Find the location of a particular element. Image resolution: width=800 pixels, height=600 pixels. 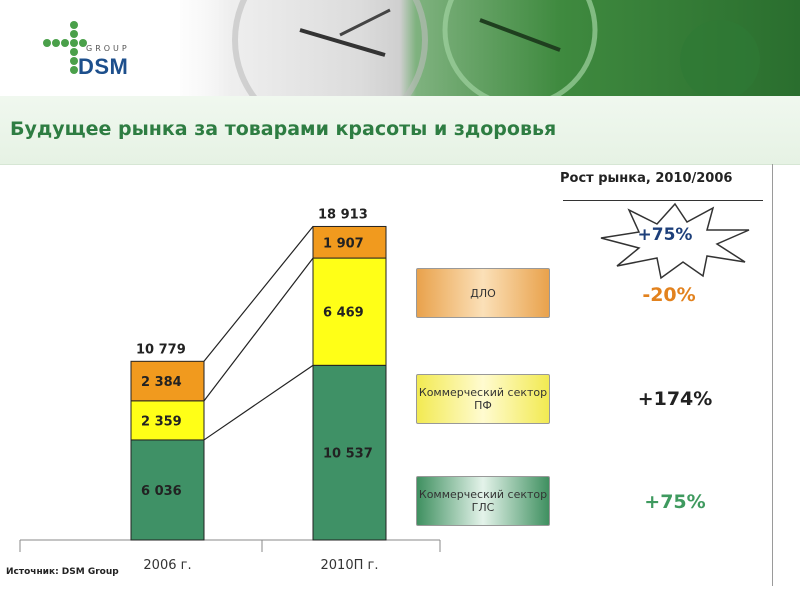

source-note: Источник: DSM Group is located at coordinates (62, 572).